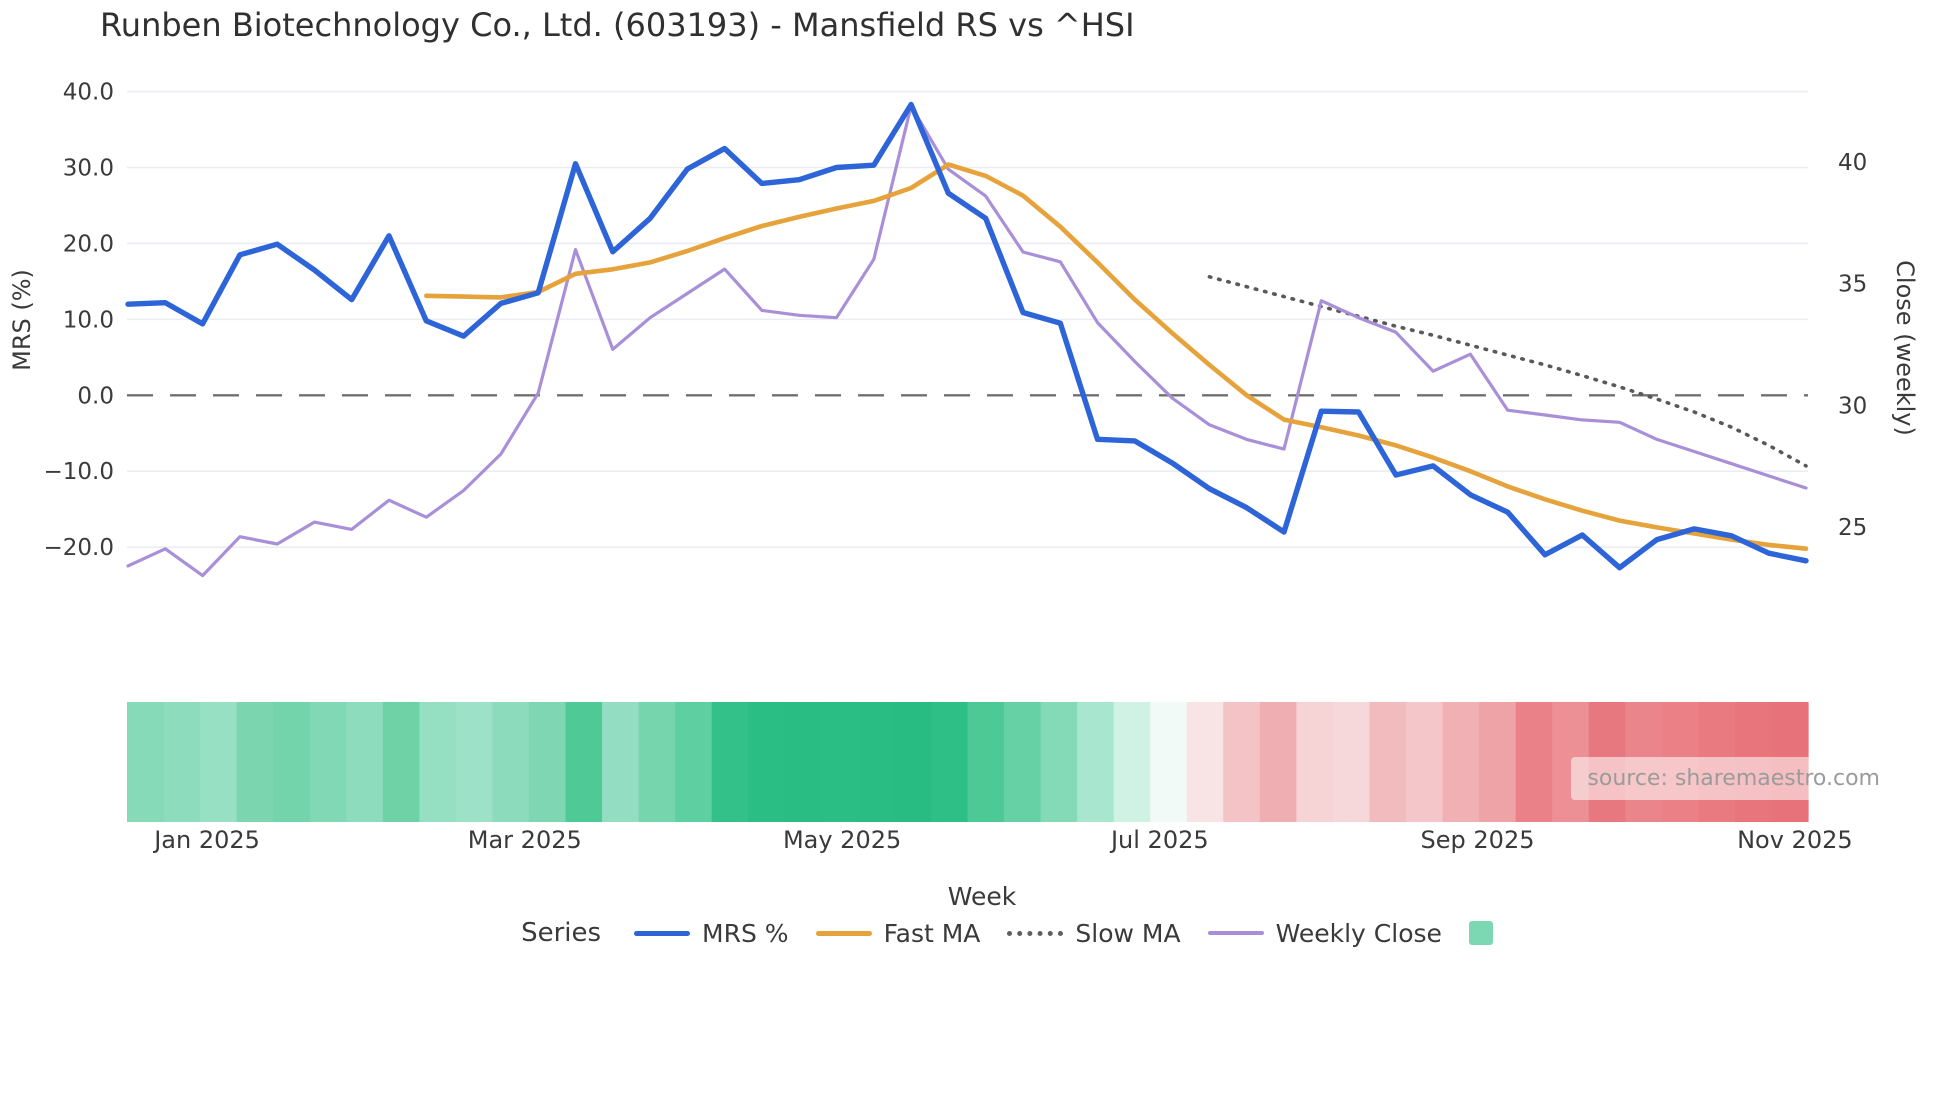 The width and height of the screenshot is (1960, 1102). What do you see at coordinates (1358, 933) in the screenshot?
I see `legend-item-label: Weekly Close` at bounding box center [1358, 933].